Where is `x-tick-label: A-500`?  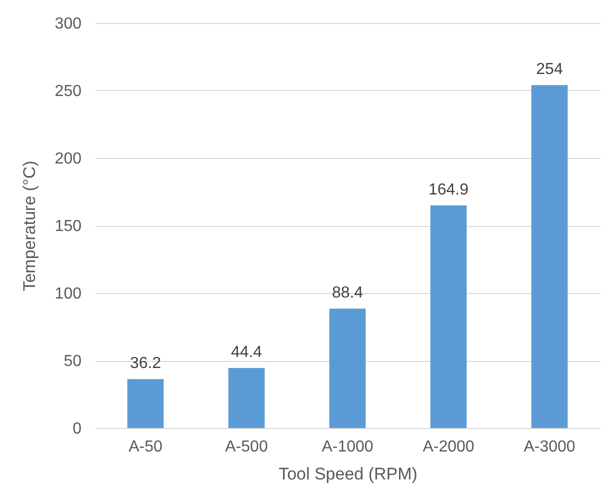
x-tick-label: A-500 is located at coordinates (246, 447).